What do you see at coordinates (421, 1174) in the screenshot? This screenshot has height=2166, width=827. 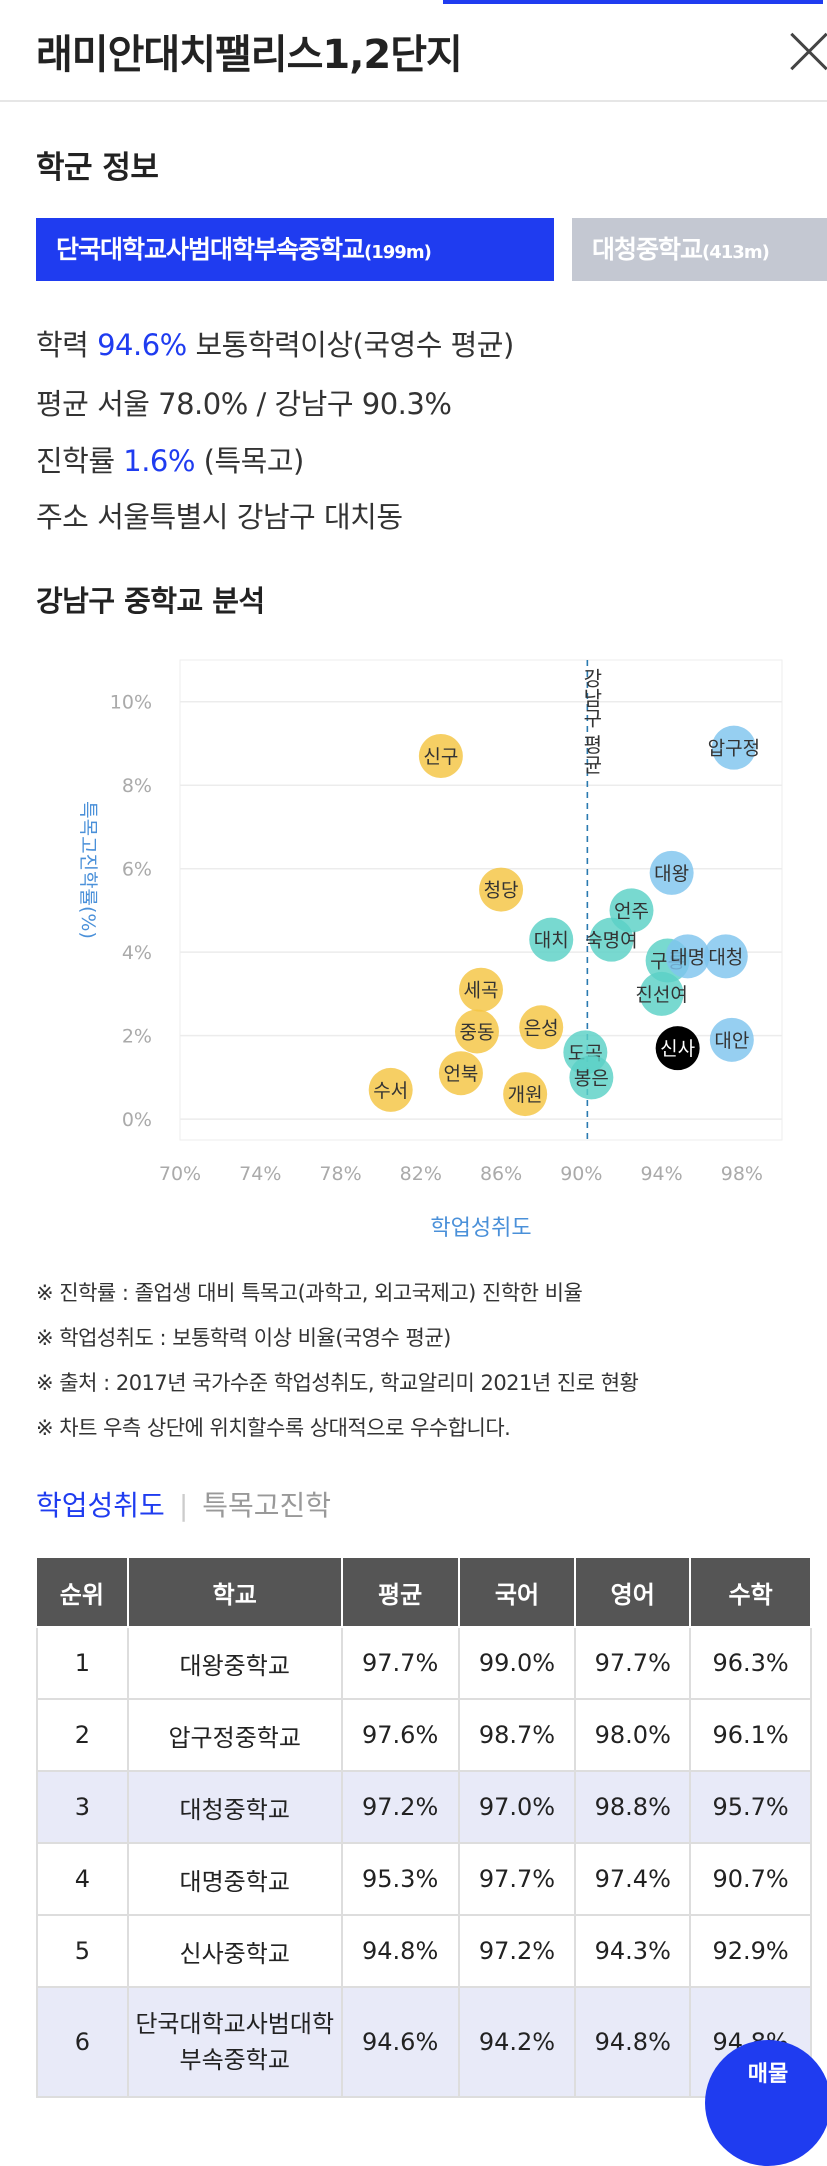 I see `x-tick-label: 82%` at bounding box center [421, 1174].